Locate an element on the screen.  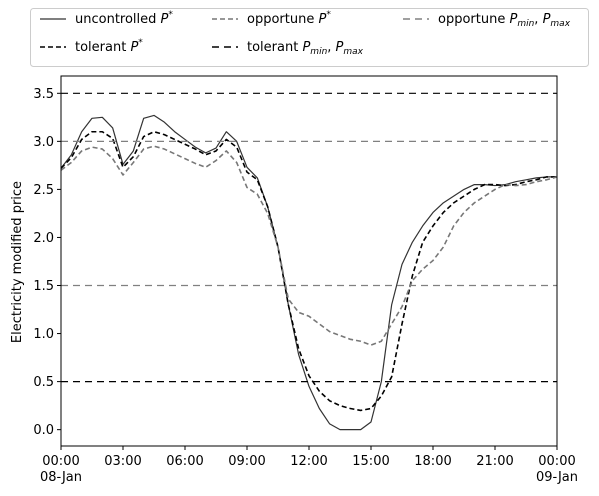
y-axis-label: Electricity modified price is located at coordinates (17, 262).